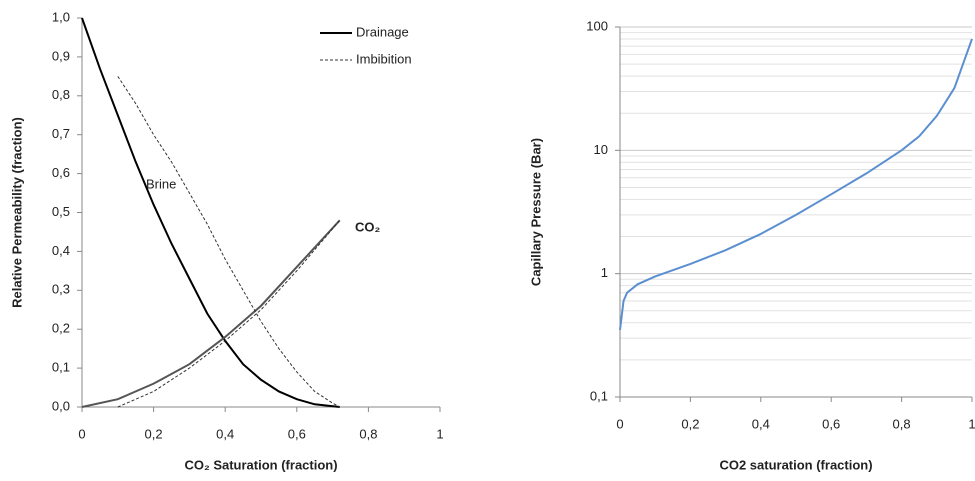 Image resolution: width=975 pixels, height=481 pixels. Describe the element at coordinates (535, 212) in the screenshot. I see `y-axis-title: Capillary Pressure (Bar)` at that location.